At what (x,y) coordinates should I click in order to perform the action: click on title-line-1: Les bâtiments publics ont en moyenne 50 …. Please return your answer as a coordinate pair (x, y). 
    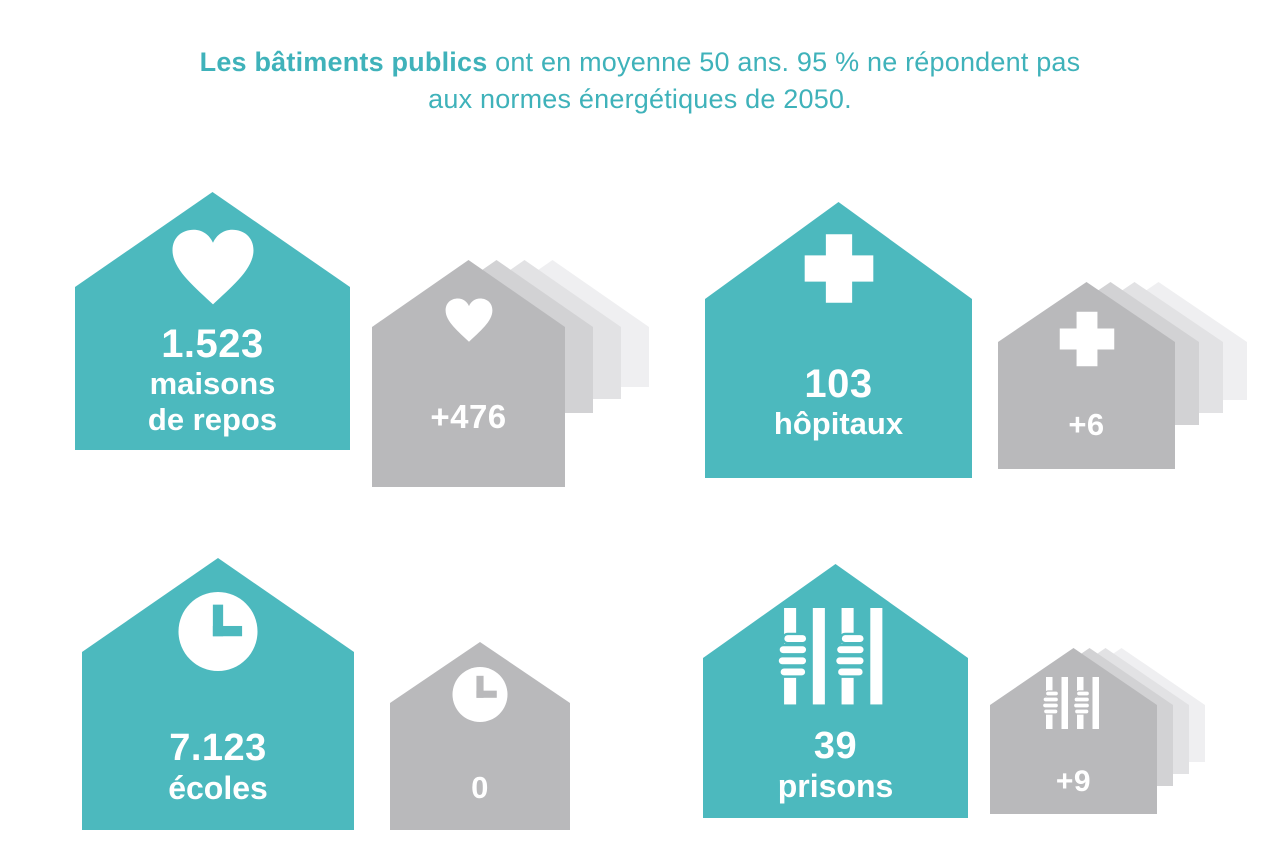
    Looking at the image, I should click on (640, 62).